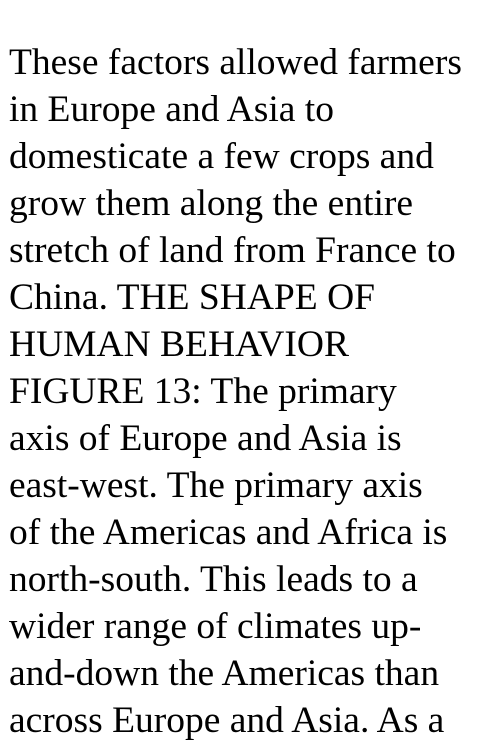  I want to click on text-line: FIGURE 13: The primary, so click(203, 391).